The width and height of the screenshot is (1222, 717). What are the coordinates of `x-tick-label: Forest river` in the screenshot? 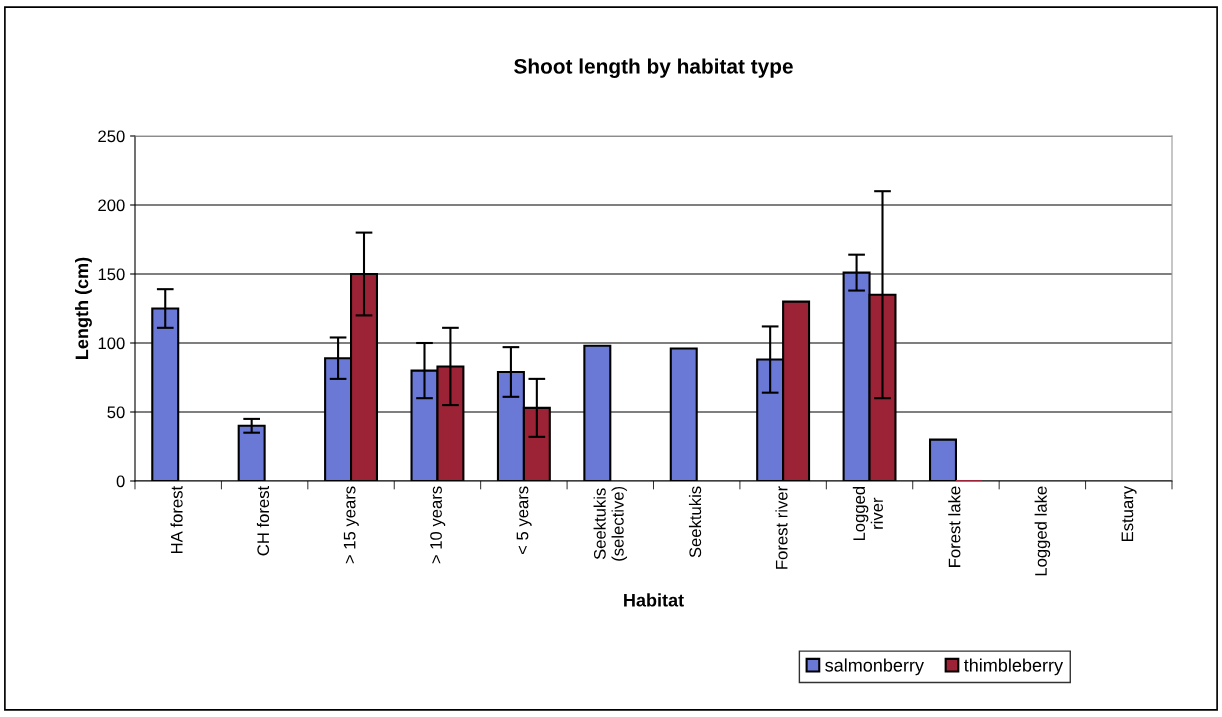 It's located at (781, 527).